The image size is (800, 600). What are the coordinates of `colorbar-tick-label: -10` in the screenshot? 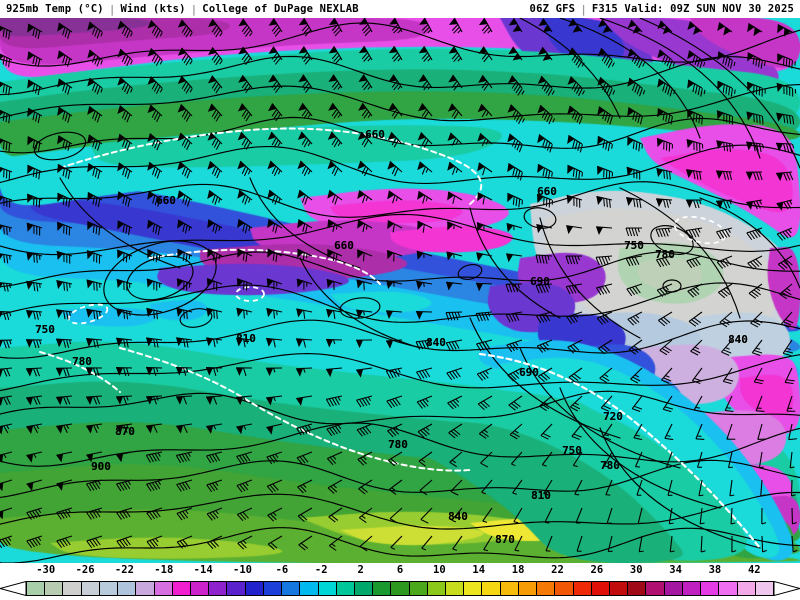 It's located at (242, 570).